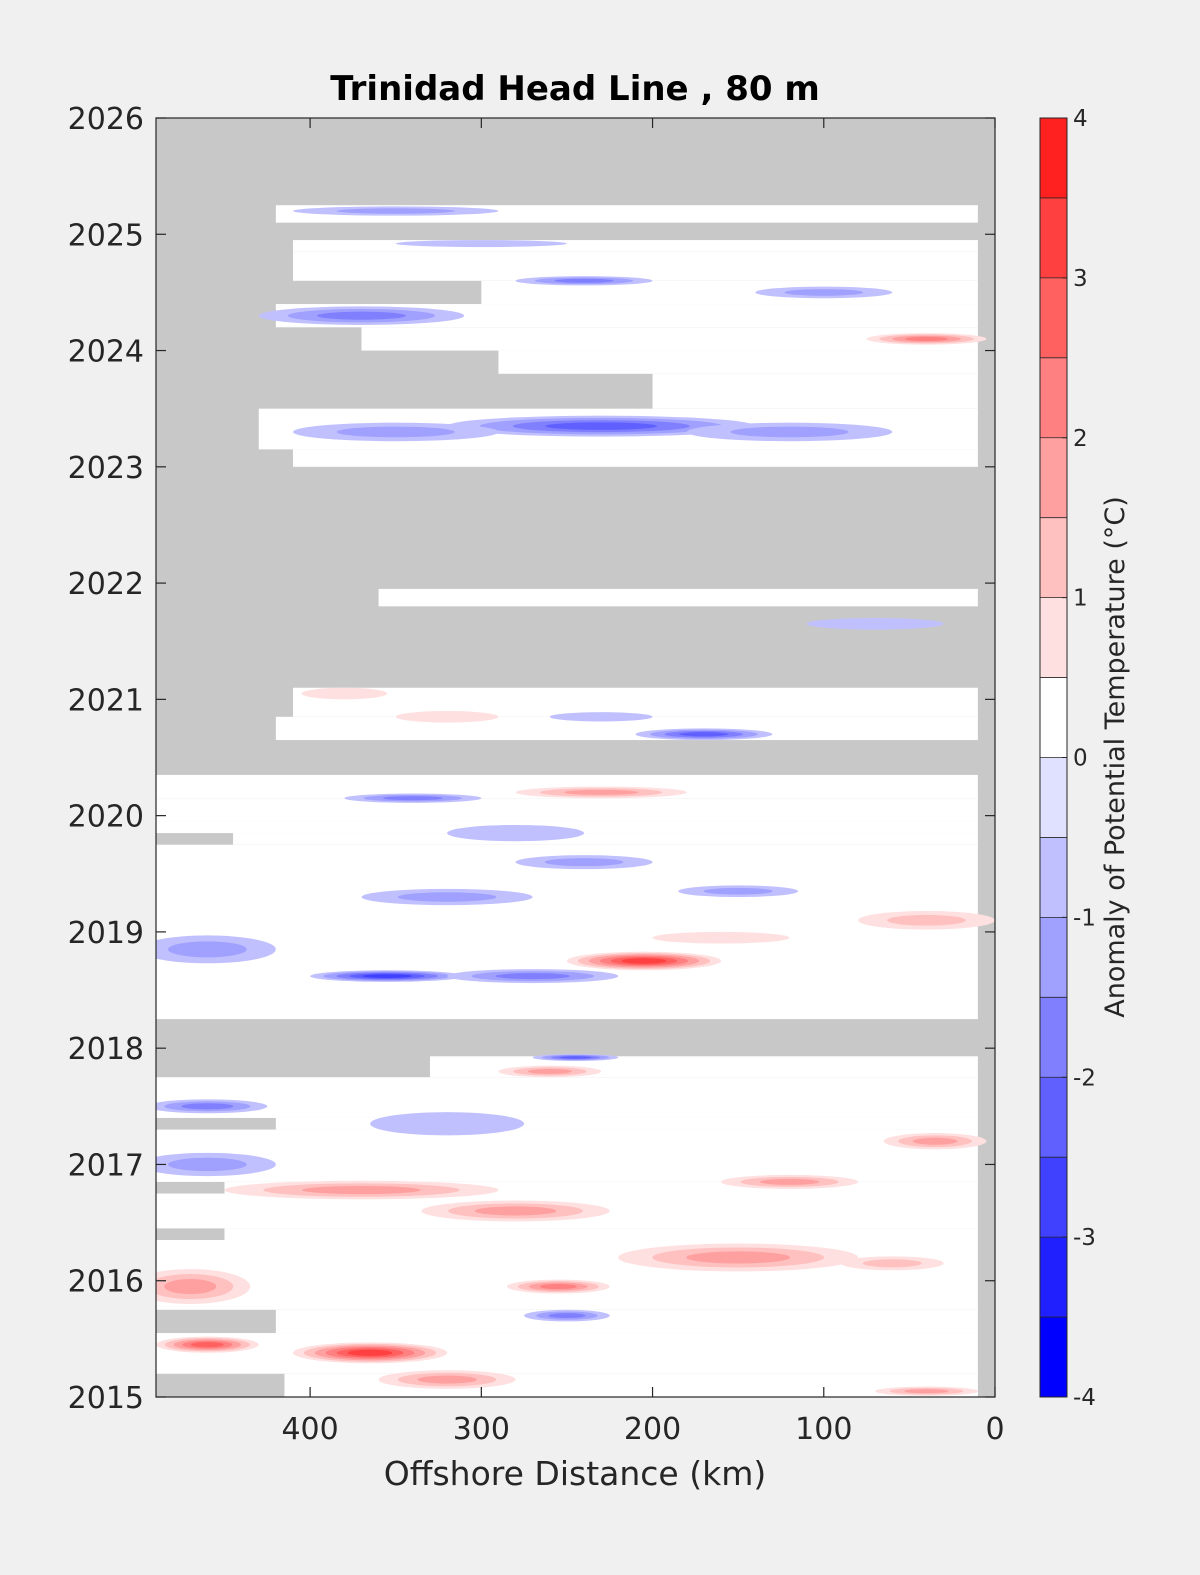 This screenshot has height=1575, width=1200. Describe the element at coordinates (106, 584) in the screenshot. I see `y-tick-label: 2022` at that location.